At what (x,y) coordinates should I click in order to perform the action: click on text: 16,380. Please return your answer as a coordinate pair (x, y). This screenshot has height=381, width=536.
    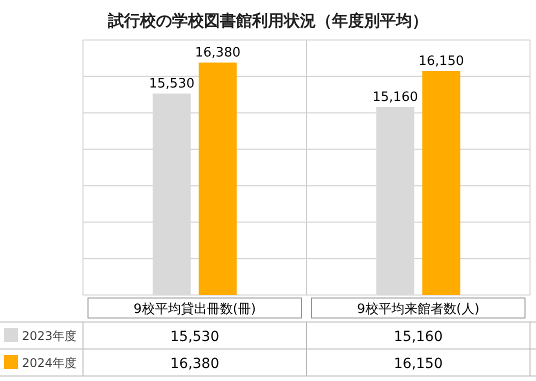
    Looking at the image, I should click on (217, 53).